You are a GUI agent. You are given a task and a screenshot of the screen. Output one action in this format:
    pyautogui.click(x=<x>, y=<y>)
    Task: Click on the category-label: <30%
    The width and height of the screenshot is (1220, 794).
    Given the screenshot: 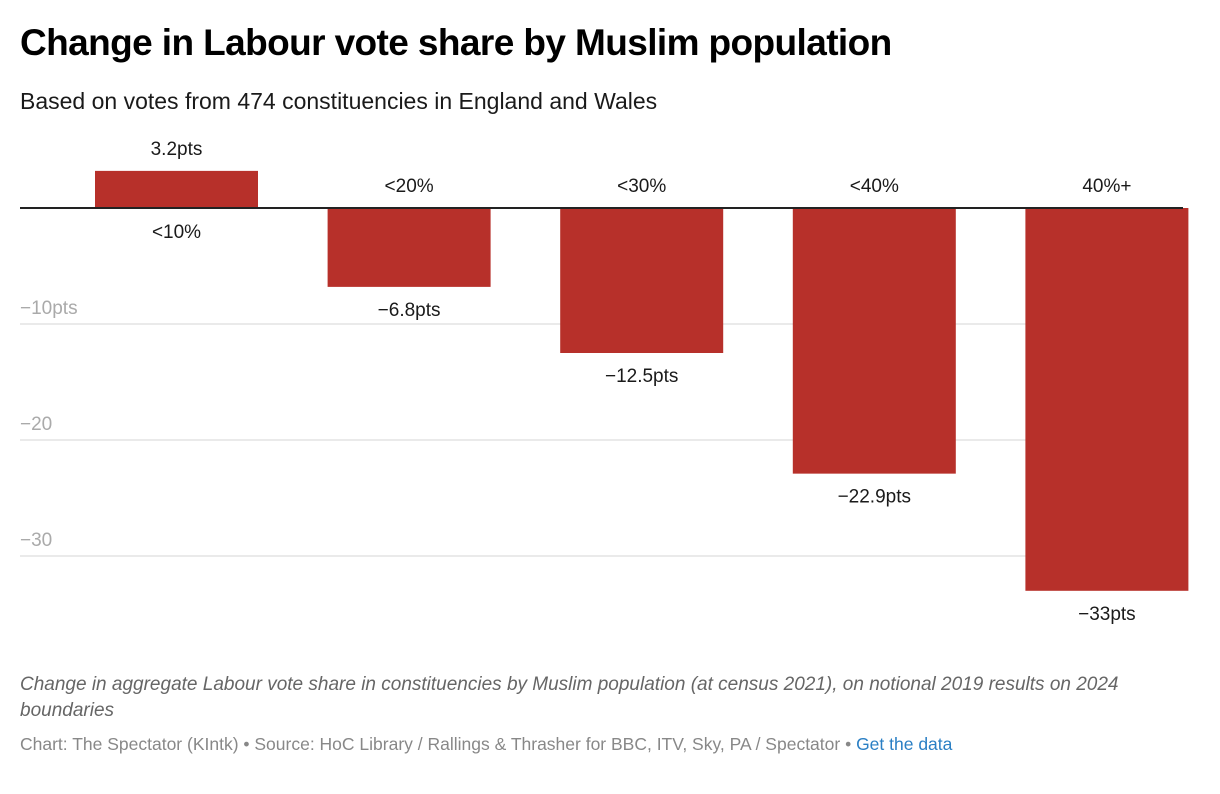 What is the action you would take?
    pyautogui.click(x=641, y=186)
    